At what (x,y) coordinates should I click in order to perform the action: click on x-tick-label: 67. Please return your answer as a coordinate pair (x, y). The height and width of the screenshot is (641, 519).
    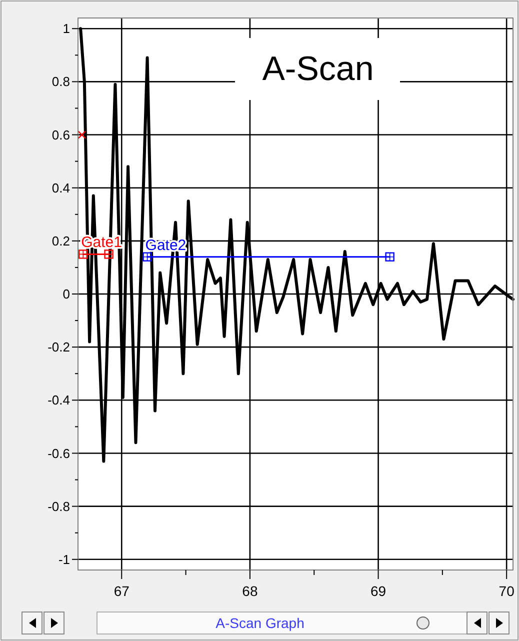
    Looking at the image, I should click on (122, 591).